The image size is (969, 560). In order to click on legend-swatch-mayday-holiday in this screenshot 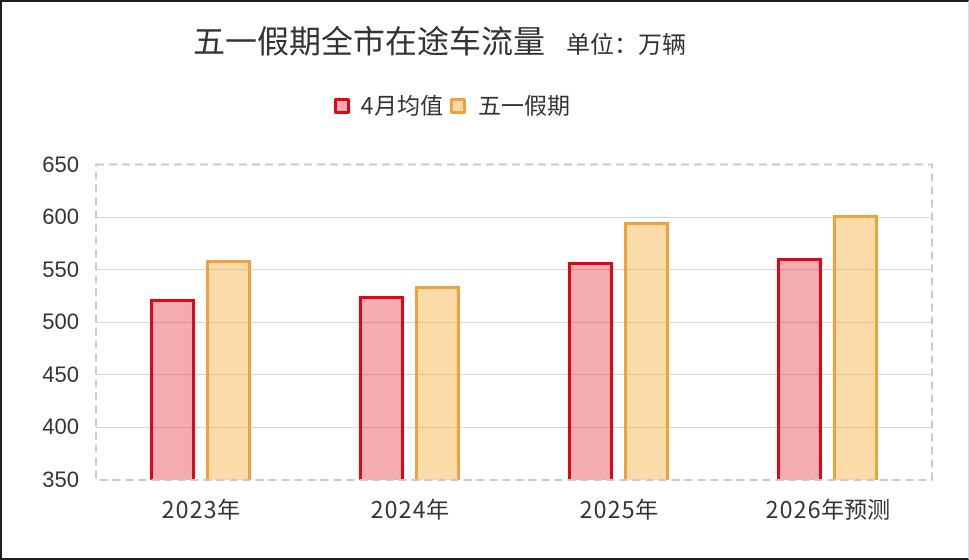, I will do `click(458, 106)`.